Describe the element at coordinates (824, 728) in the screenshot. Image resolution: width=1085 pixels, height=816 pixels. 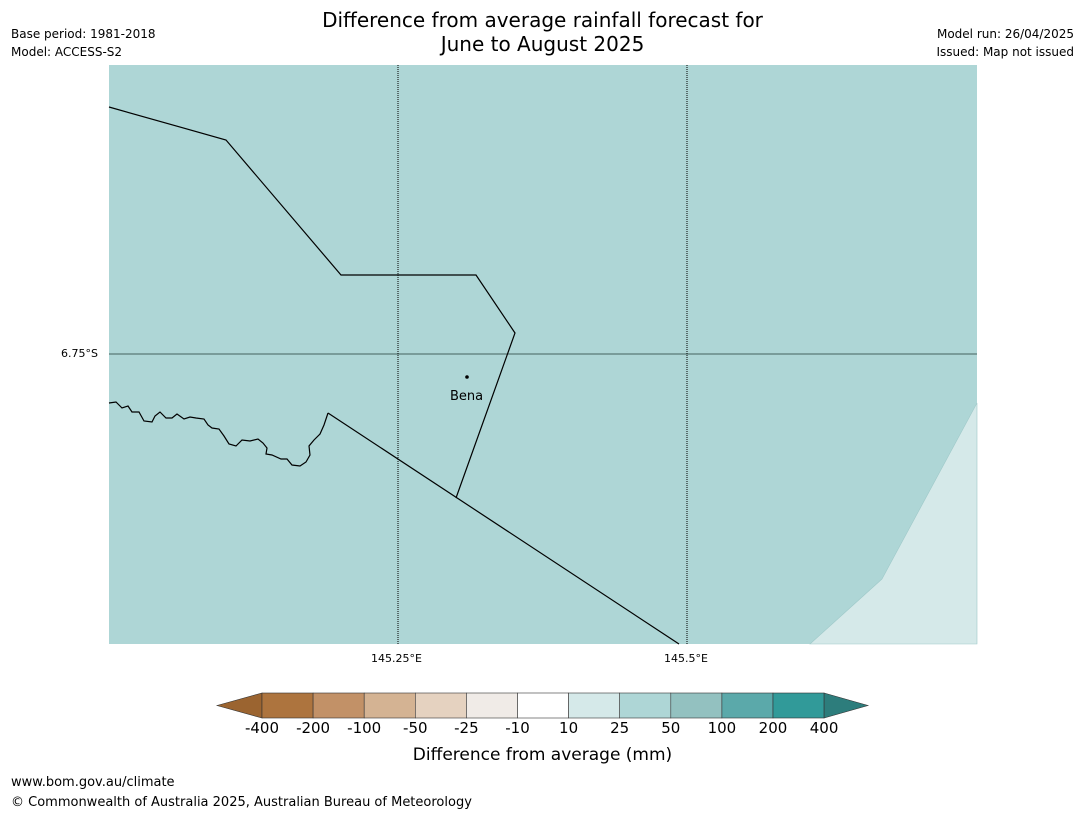
I see `colorbar-tick-label: 400` at that location.